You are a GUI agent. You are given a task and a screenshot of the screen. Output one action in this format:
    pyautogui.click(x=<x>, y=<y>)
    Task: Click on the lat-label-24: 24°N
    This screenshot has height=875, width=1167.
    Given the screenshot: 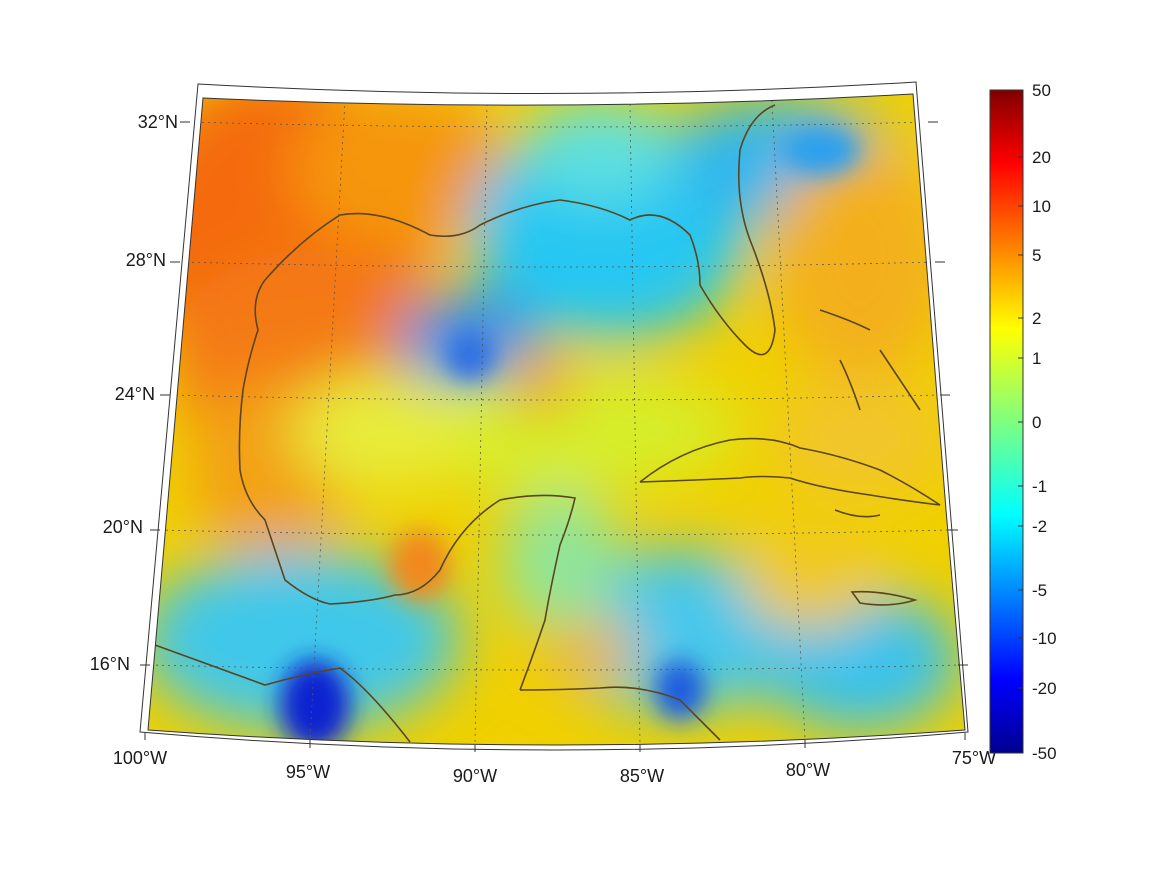 What is the action you would take?
    pyautogui.click(x=135, y=394)
    